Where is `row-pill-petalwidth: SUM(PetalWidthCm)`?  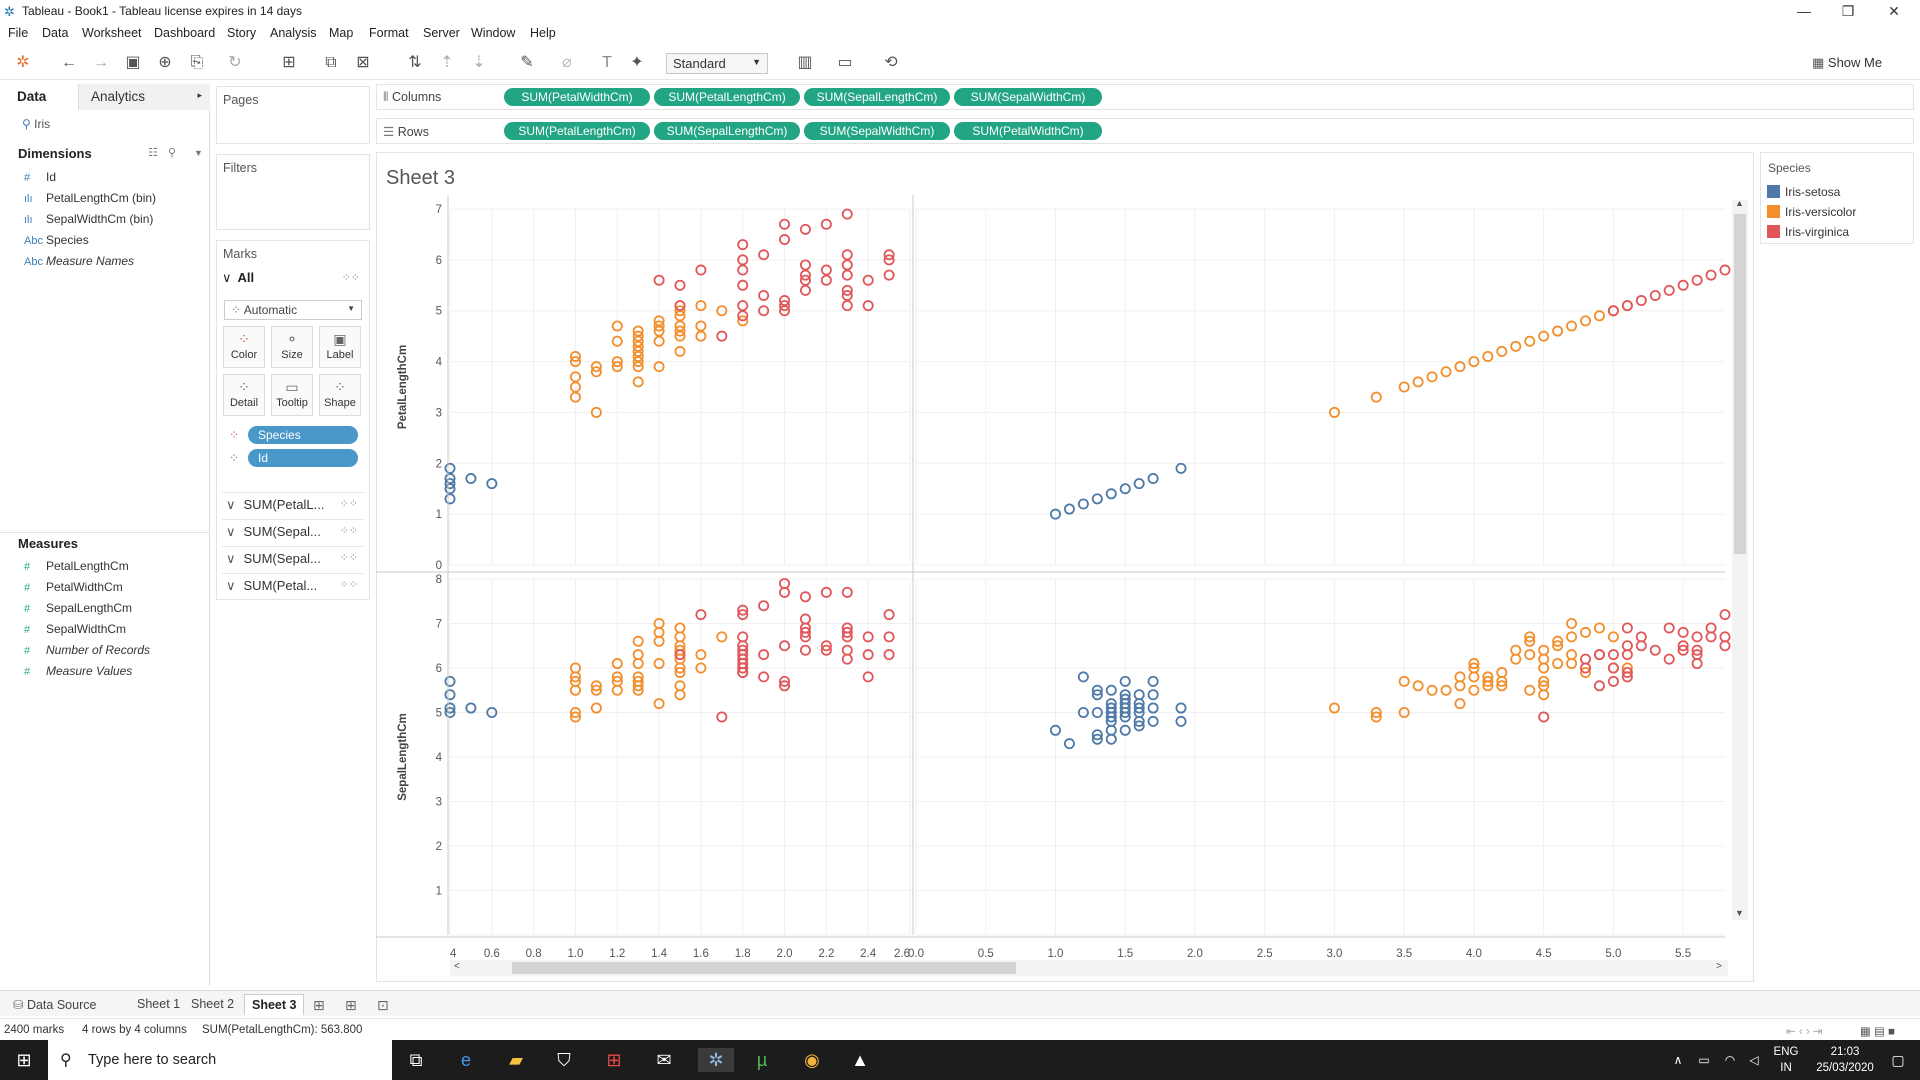
row-pill-petalwidth: SUM(PetalWidthCm) is located at coordinates (1028, 131).